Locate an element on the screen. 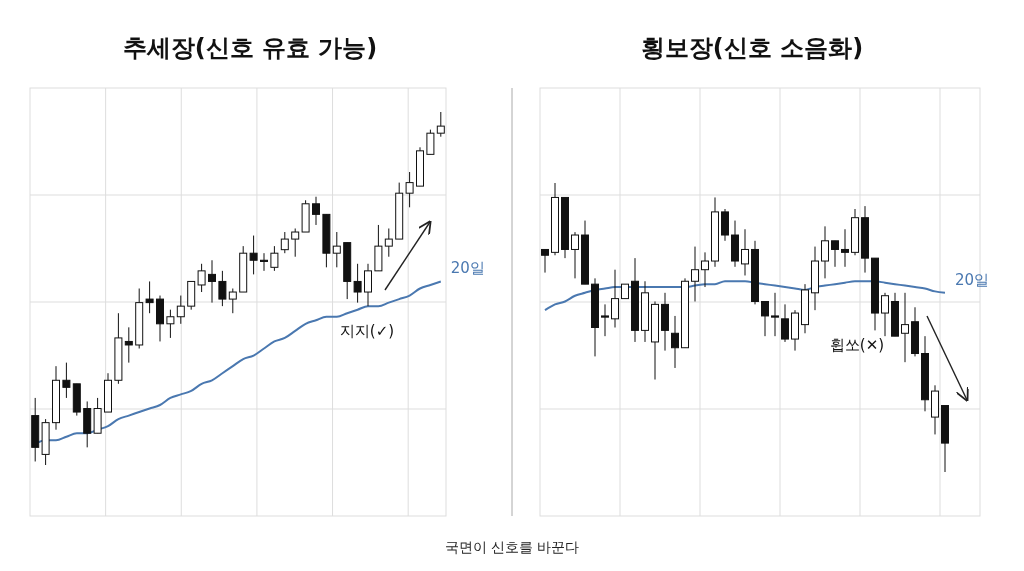  annotation: 지지(✓) is located at coordinates (367, 331).